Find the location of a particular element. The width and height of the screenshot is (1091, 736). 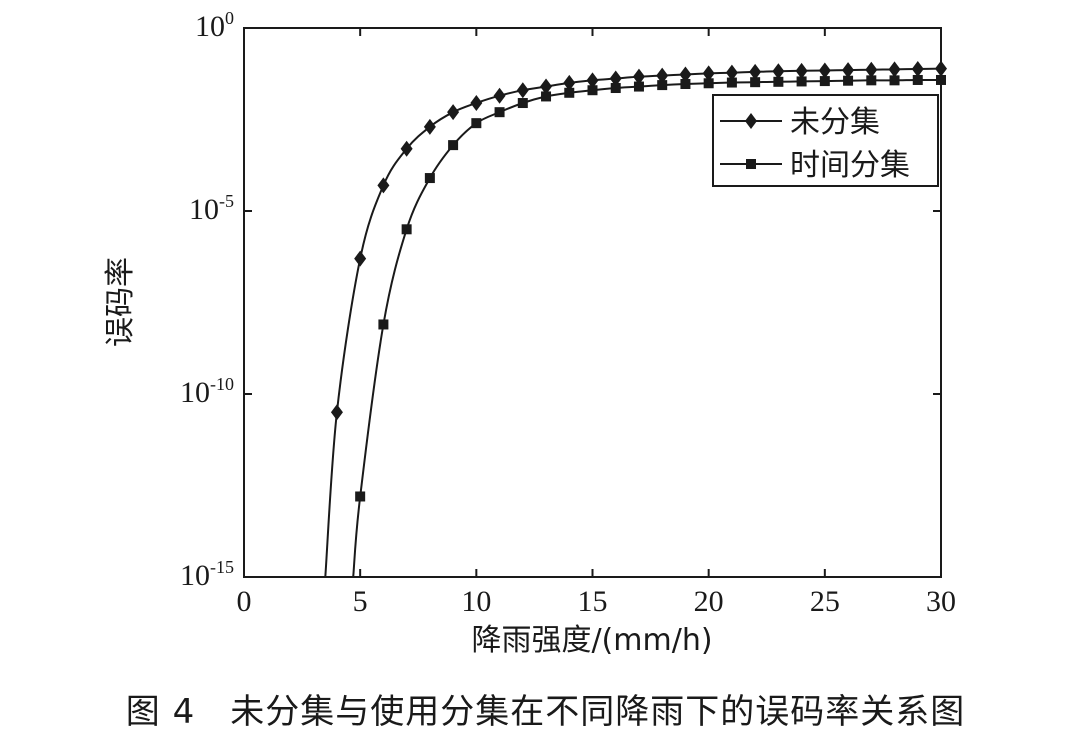

legend: 未分集 时间分集 is located at coordinates (825, 140).